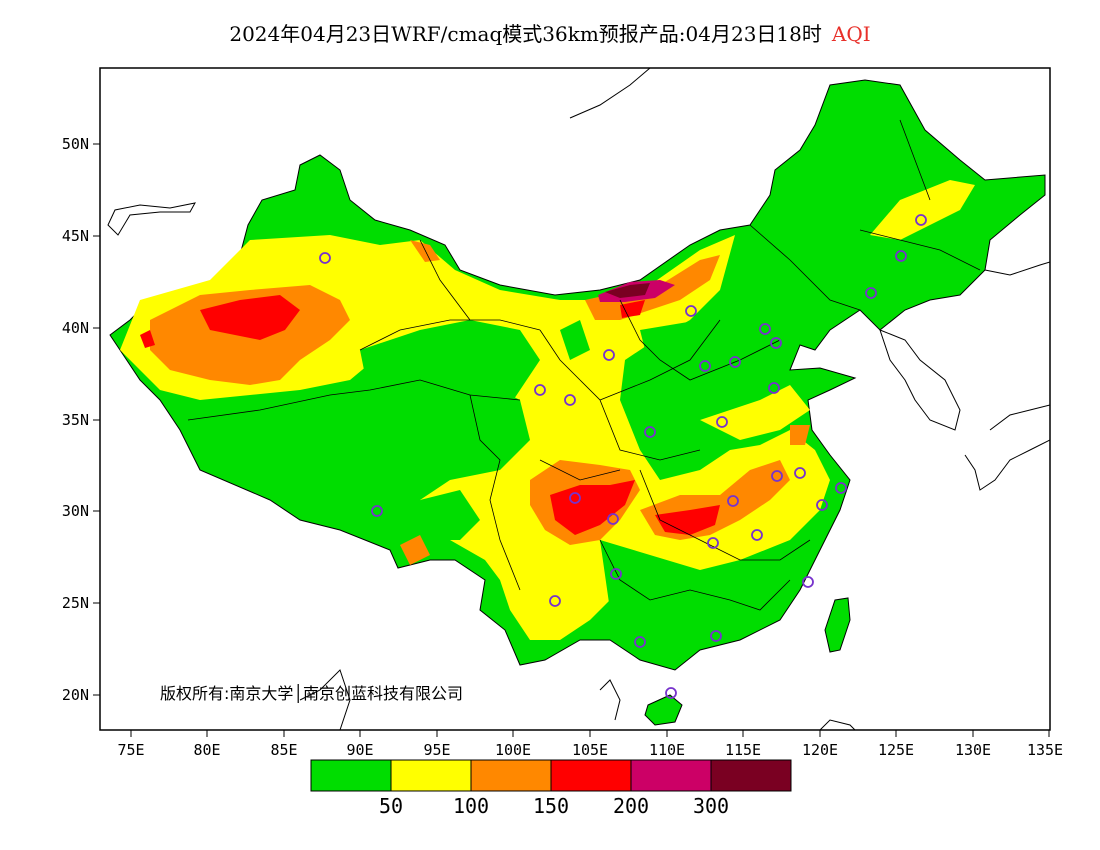 The height and width of the screenshot is (850, 1100). I want to click on lon-label-110E: 110E, so click(667, 750).